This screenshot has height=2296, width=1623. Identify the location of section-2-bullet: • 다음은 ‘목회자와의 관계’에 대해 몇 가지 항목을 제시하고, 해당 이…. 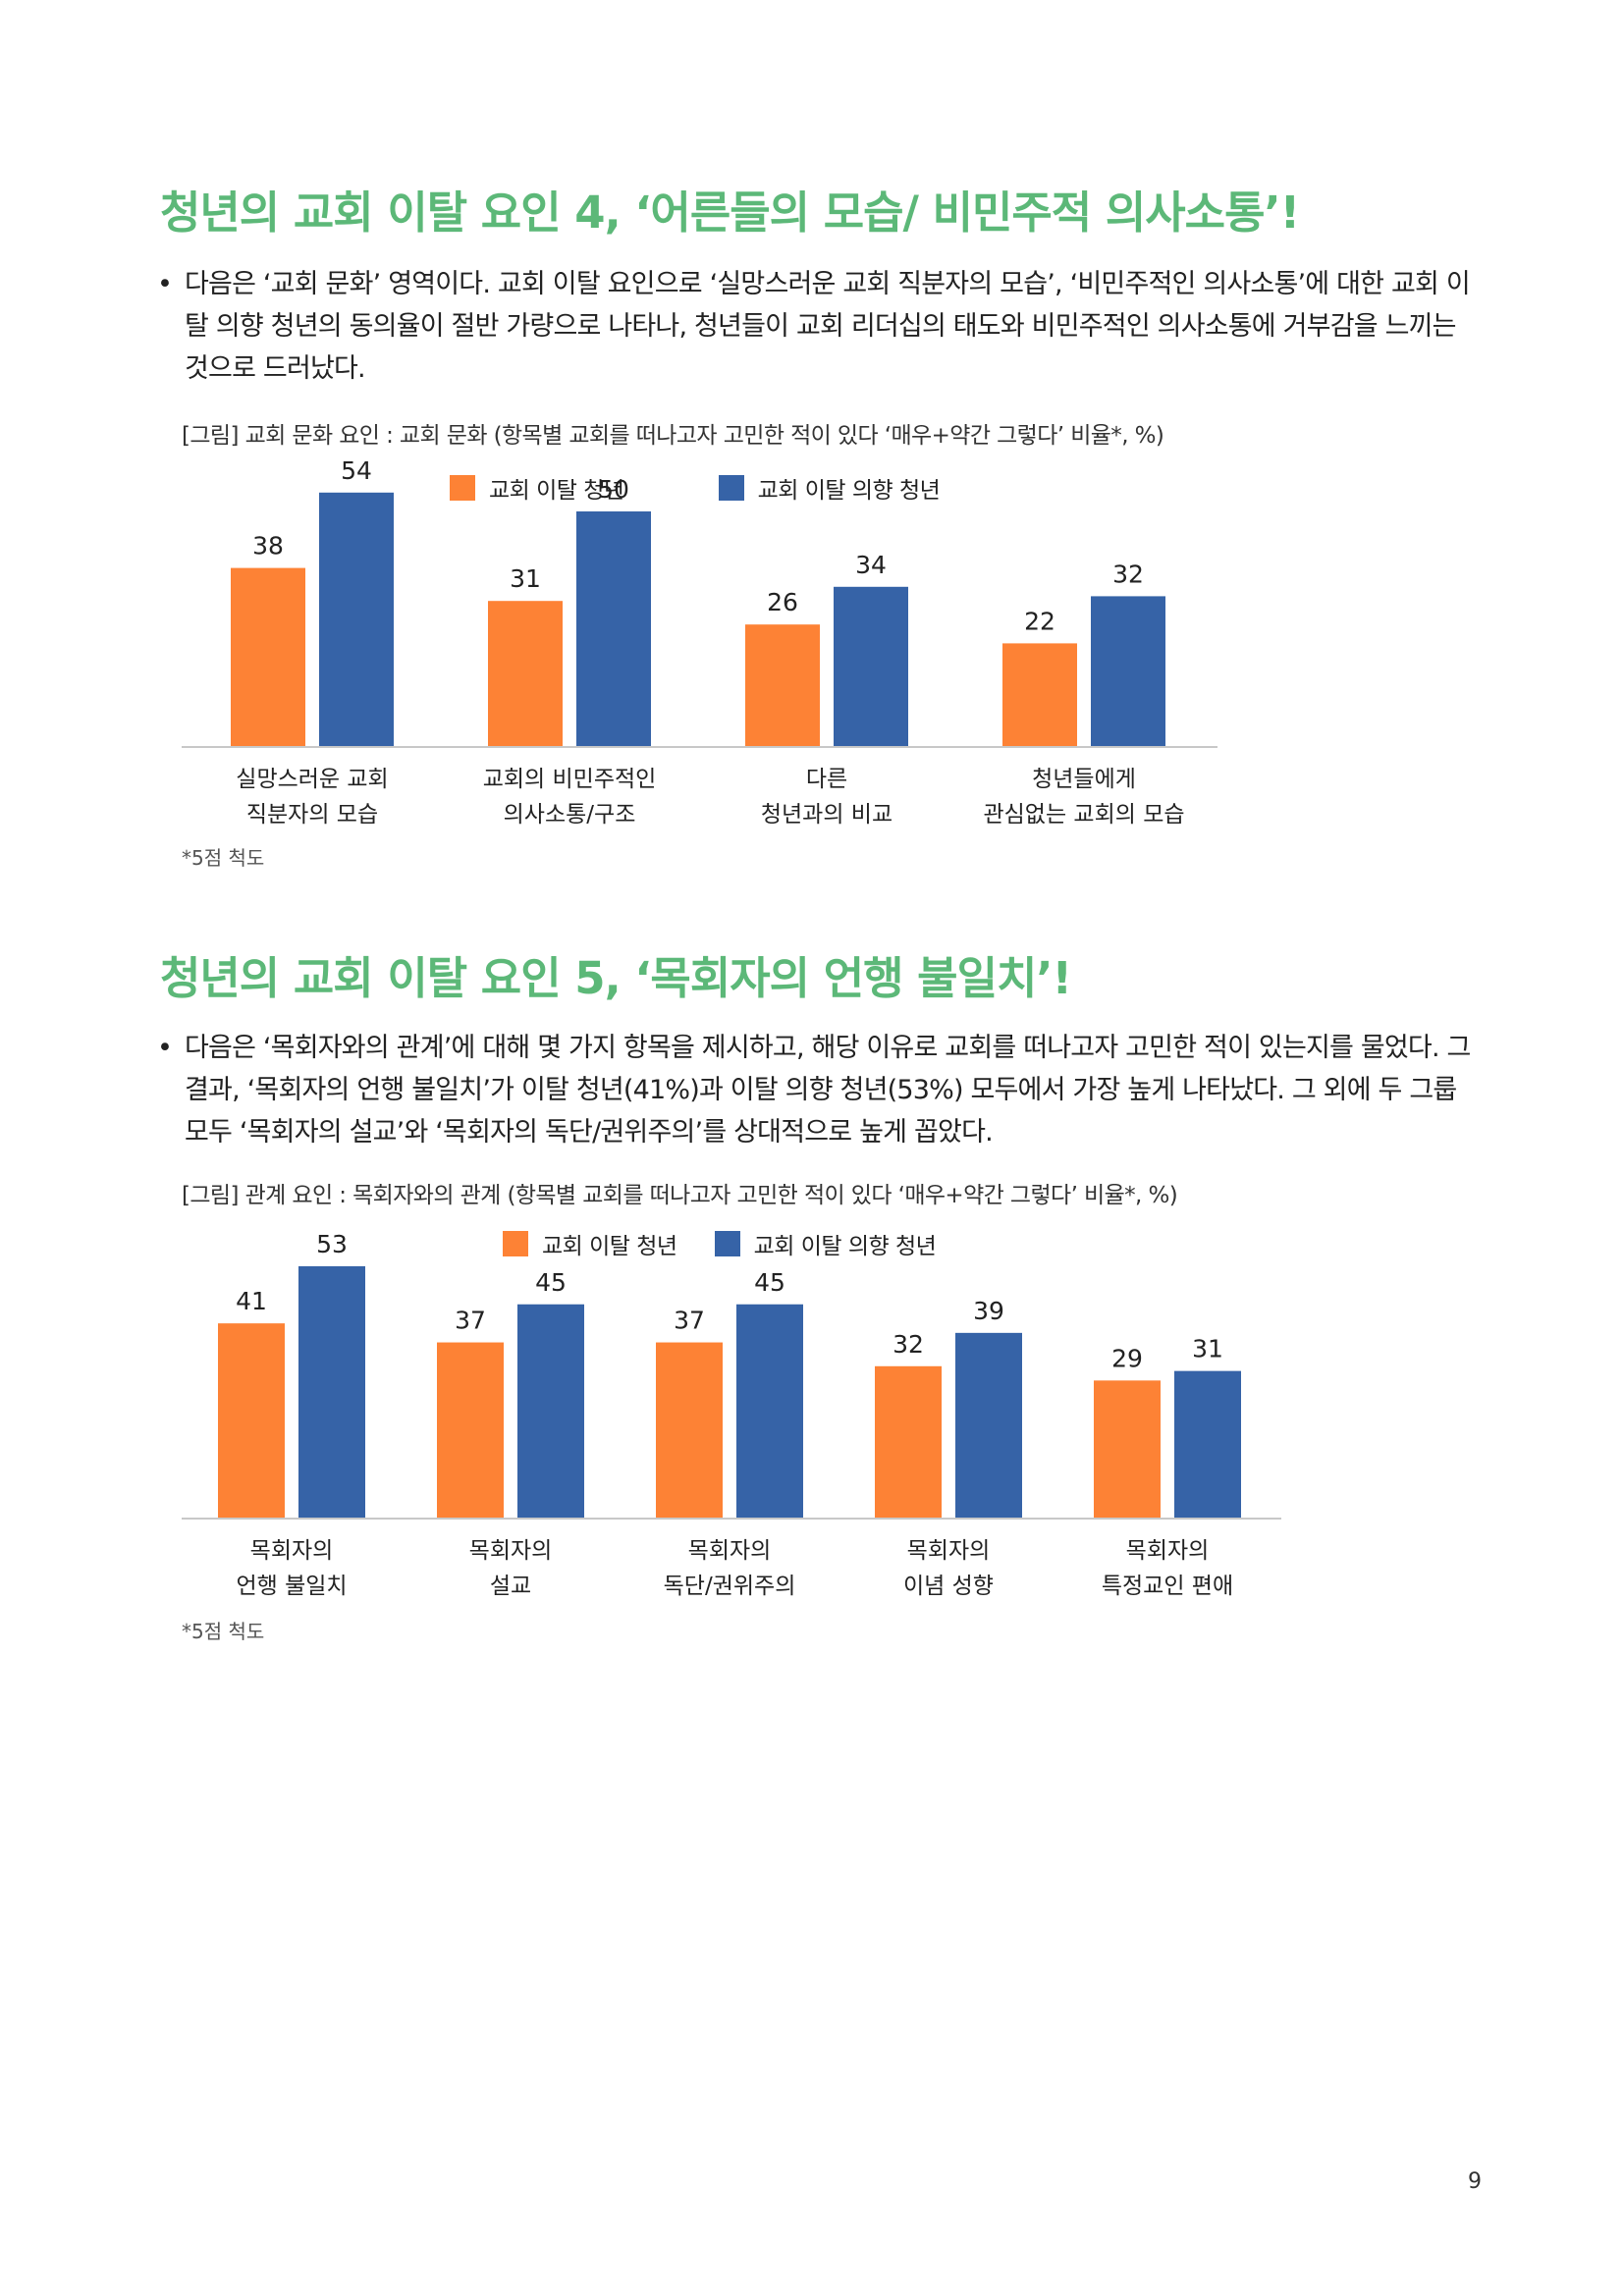
(820, 1090).